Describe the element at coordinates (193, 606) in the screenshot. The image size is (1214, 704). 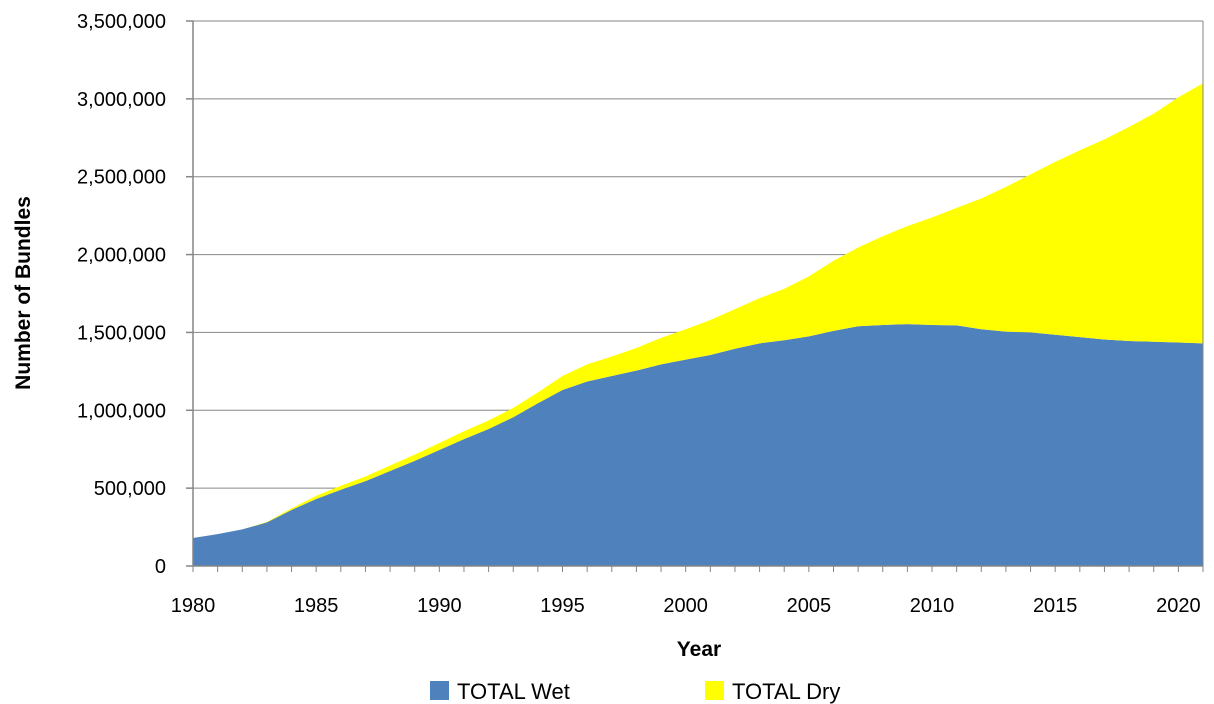
I see `x-tick-label: 1980` at that location.